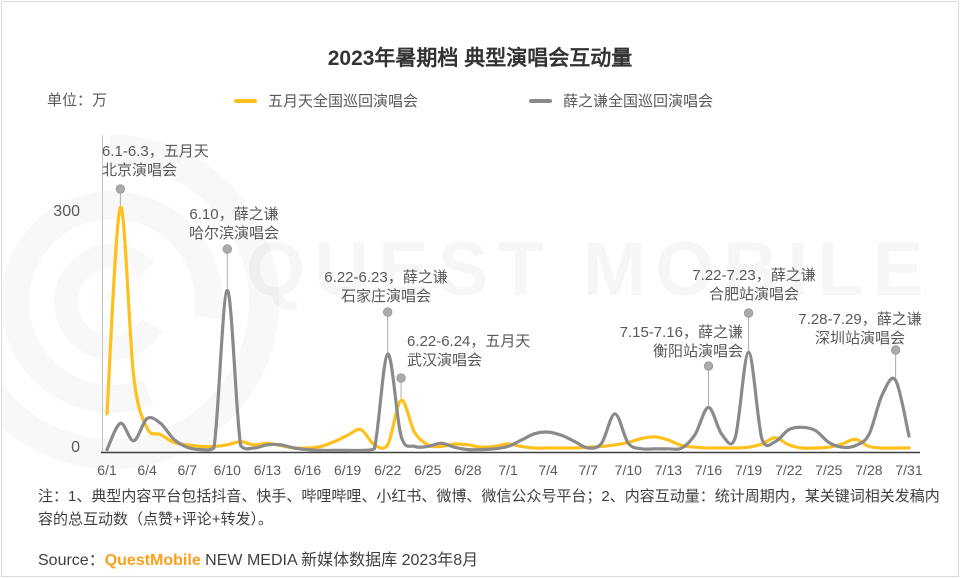 The height and width of the screenshot is (578, 960). Describe the element at coordinates (480, 100) in the screenshot. I see `legend: 五月天全国巡回演唱会 薛之谦全国巡回演唱会` at that location.